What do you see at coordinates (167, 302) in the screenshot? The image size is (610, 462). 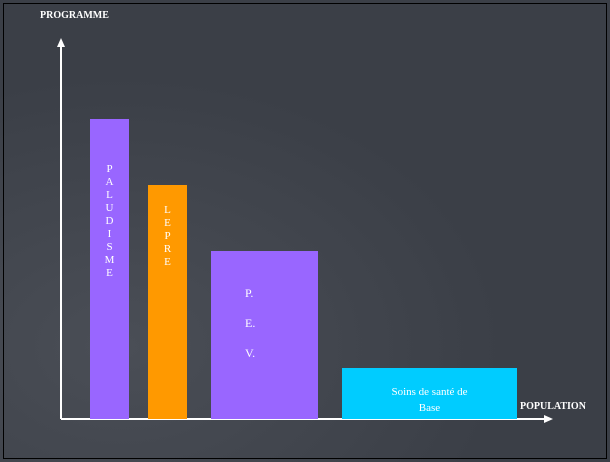 I see `bar-lepre` at bounding box center [167, 302].